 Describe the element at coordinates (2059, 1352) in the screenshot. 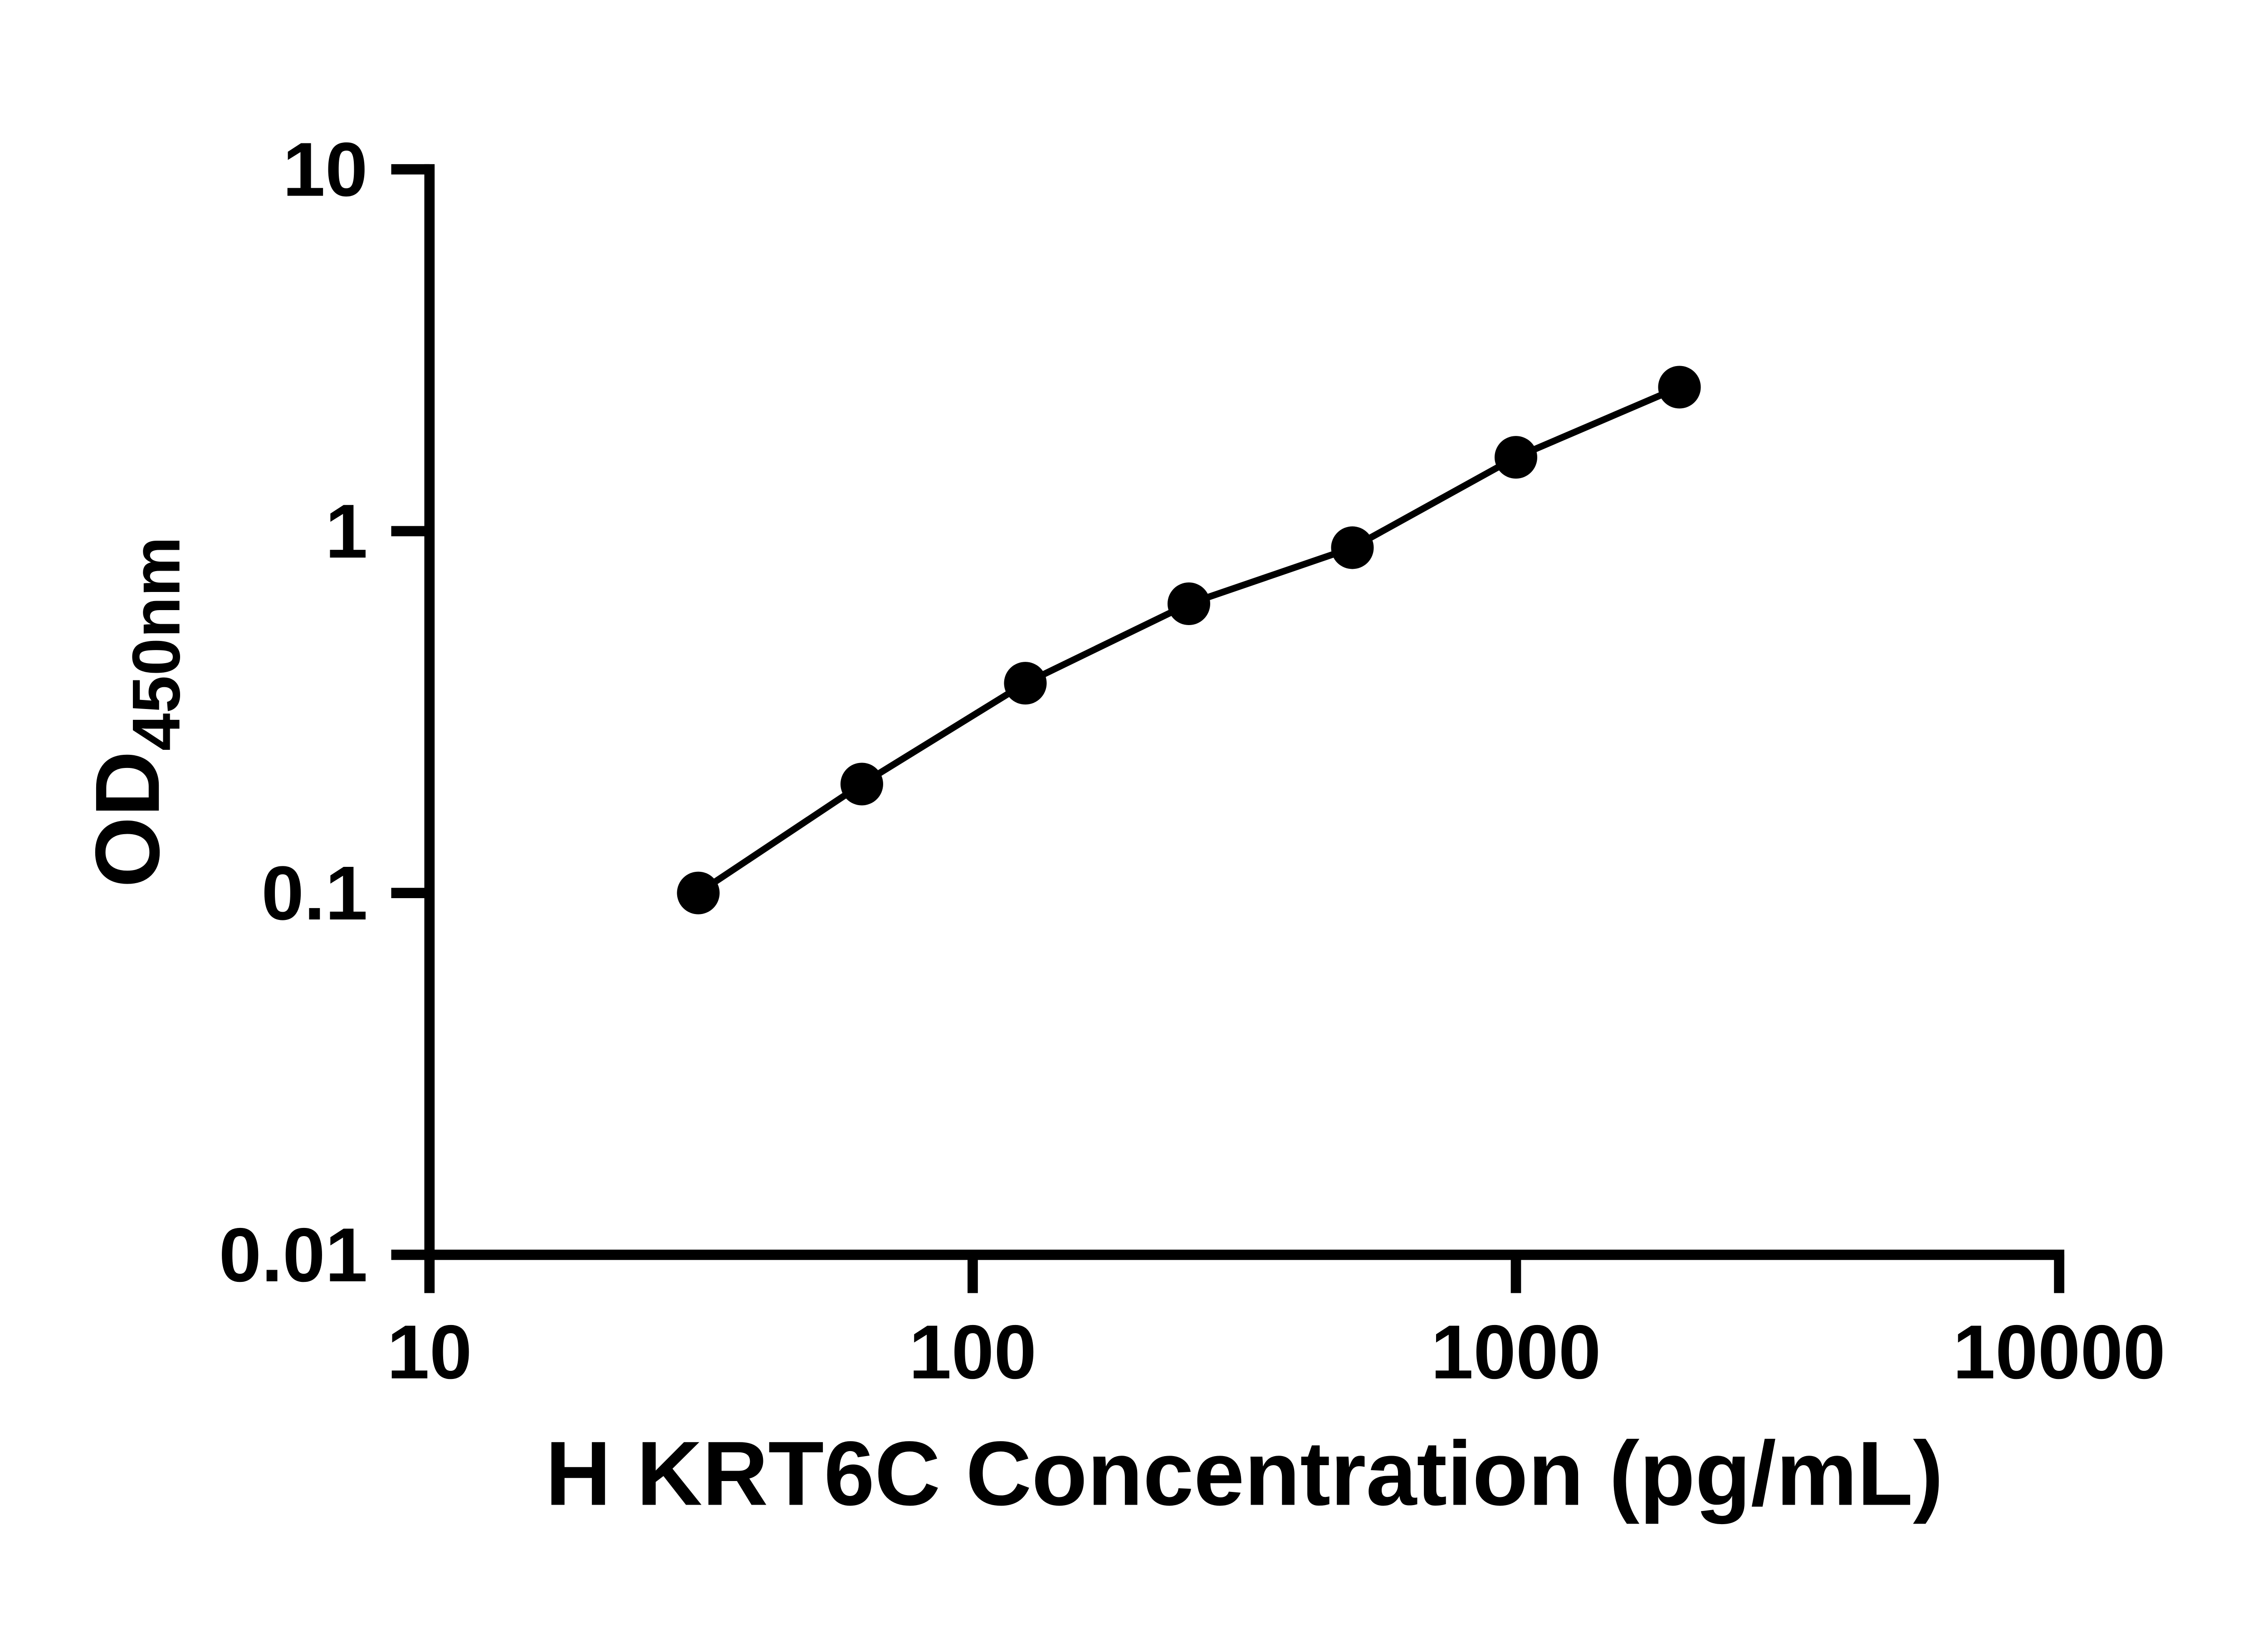

I see `x-tick-label: 10000` at that location.